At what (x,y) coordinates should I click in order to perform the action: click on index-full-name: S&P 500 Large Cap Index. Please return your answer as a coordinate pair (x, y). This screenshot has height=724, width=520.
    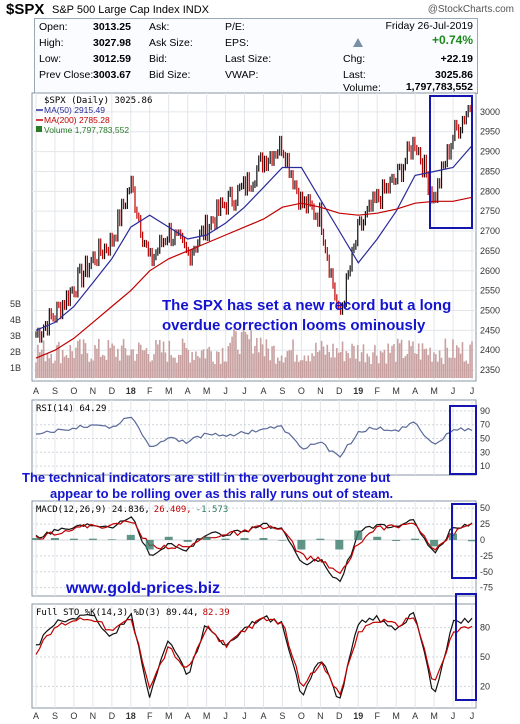
    Looking at the image, I should click on (116, 10).